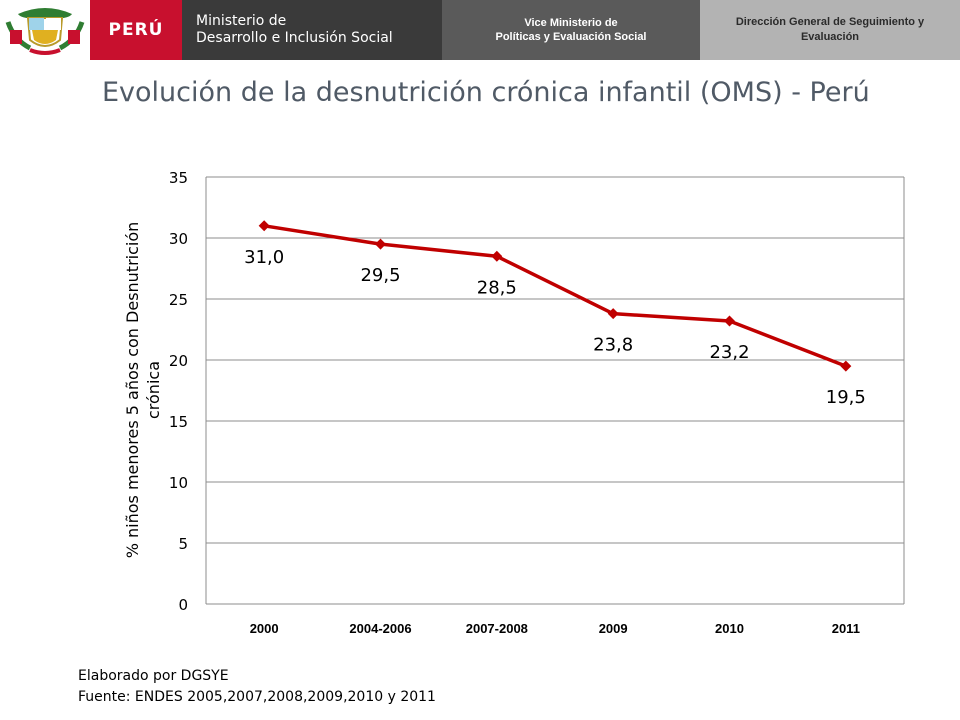  What do you see at coordinates (380, 275) in the screenshot?
I see `data-label: 29,5` at bounding box center [380, 275].